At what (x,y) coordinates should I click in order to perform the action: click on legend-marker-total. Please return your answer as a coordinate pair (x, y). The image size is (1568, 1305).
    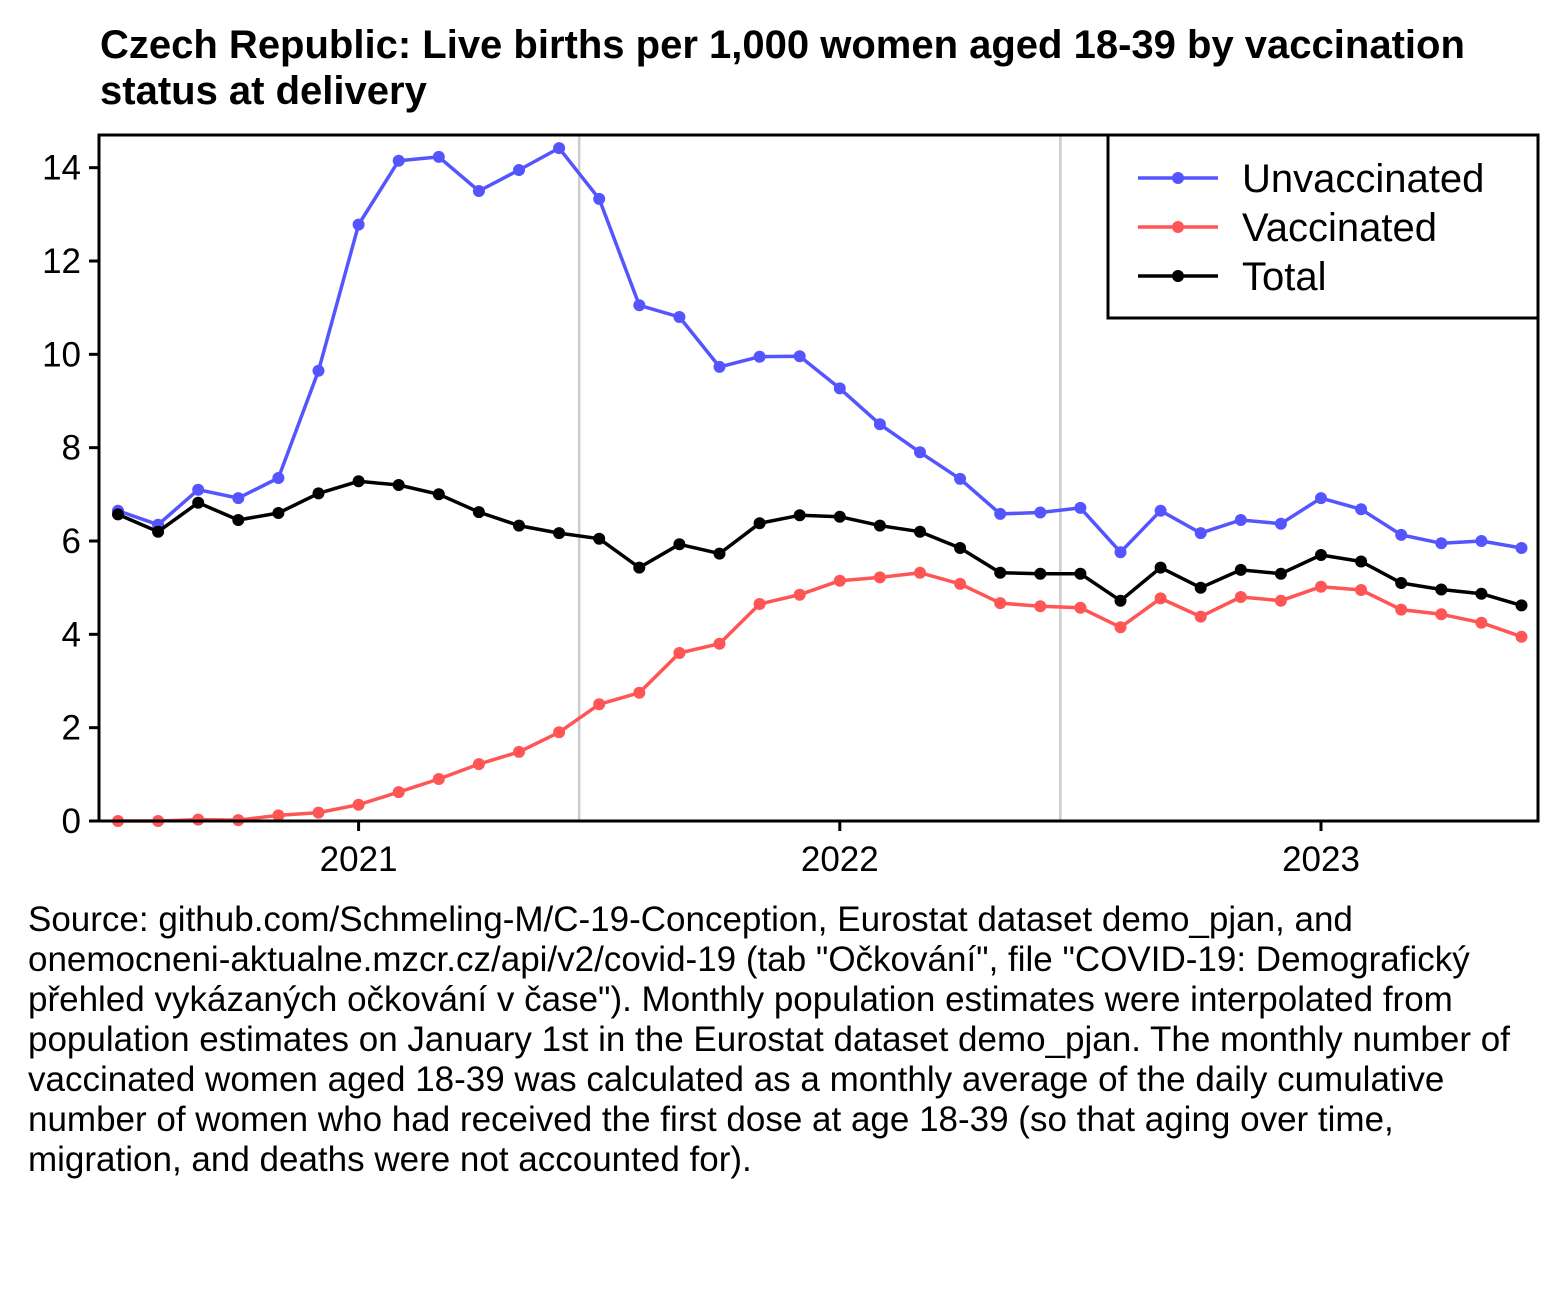
    Looking at the image, I should click on (1178, 276).